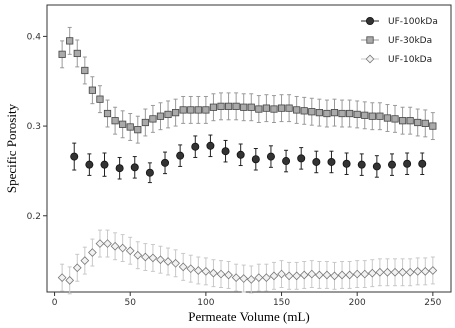 This screenshot has height=328, width=455. I want to click on y-tick-label: 0.2, so click(34, 217).